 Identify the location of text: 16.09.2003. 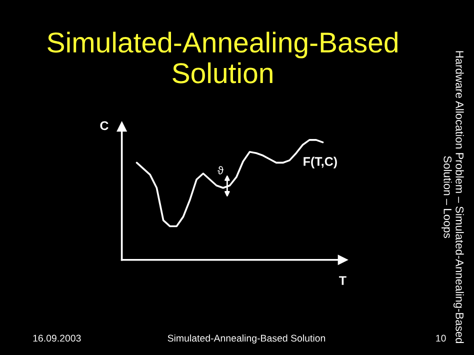
(57, 338).